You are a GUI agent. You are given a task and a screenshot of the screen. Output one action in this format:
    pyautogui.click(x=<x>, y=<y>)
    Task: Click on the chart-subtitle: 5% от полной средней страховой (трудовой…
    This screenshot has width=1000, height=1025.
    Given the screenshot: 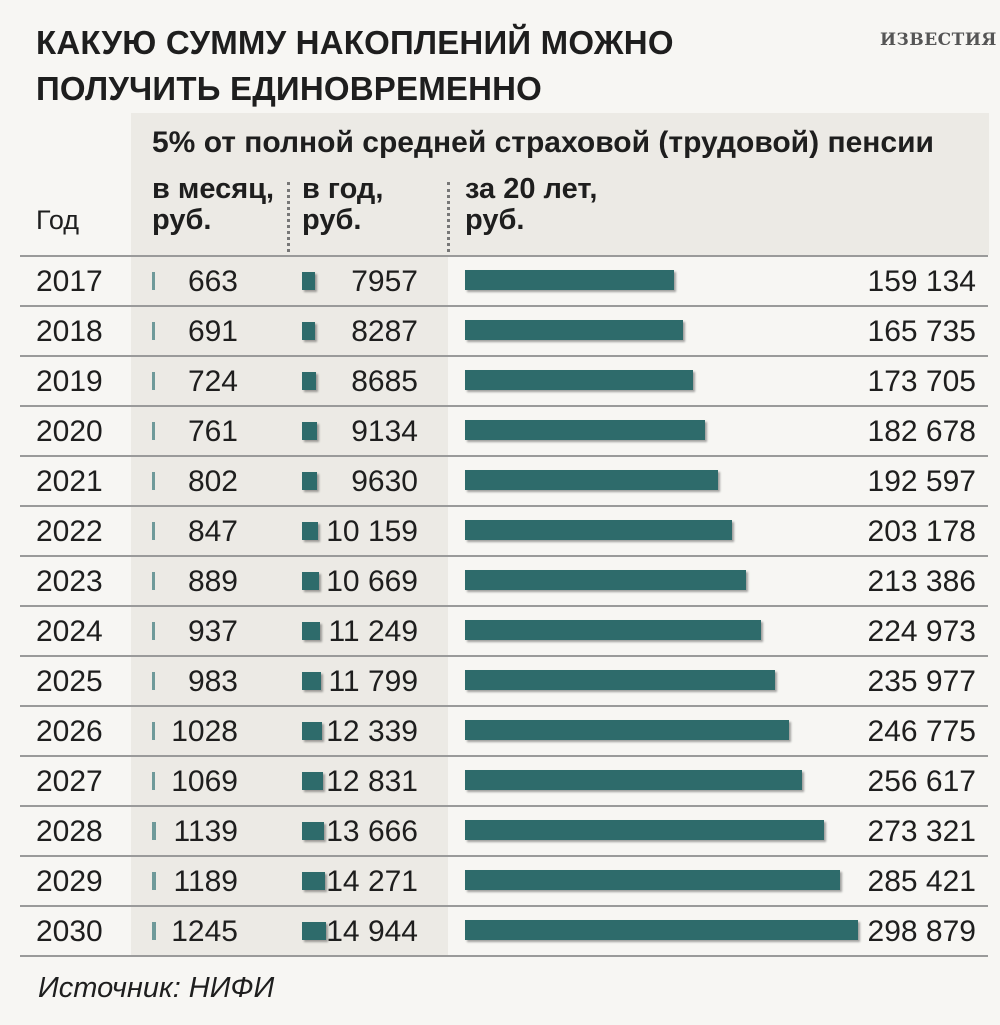 What is the action you would take?
    pyautogui.click(x=543, y=142)
    